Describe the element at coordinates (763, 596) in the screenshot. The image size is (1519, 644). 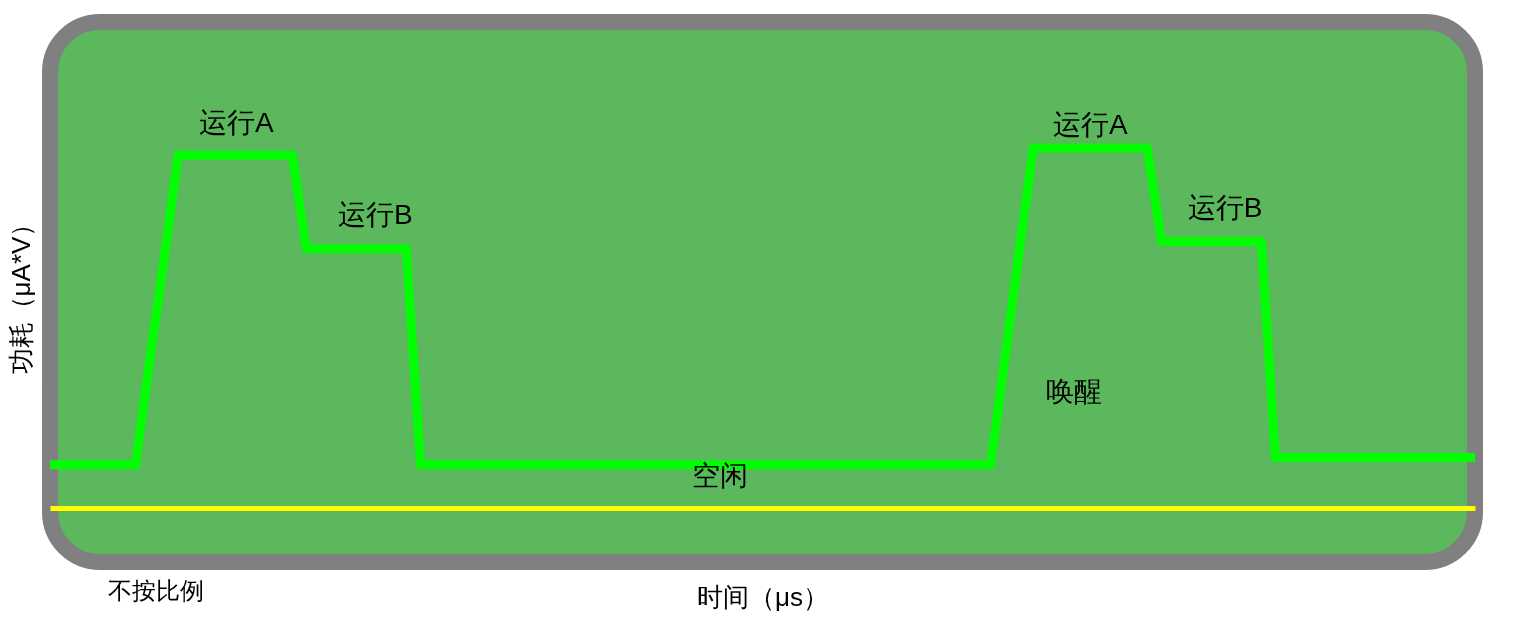
I see `x-axis-title: 时间（μs）` at that location.